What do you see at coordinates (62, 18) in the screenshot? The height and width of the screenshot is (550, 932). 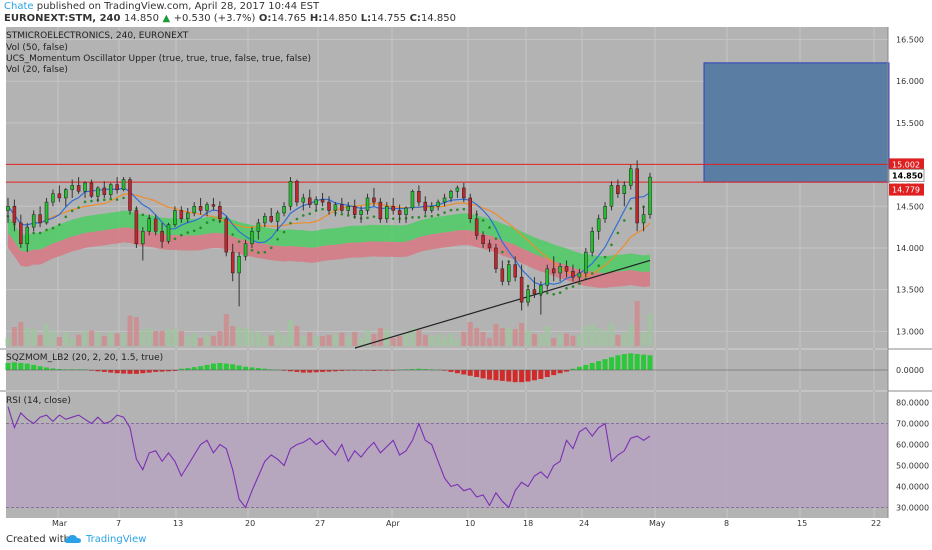 I see `symbol-line: EURONEXT:STM, 240` at bounding box center [62, 18].